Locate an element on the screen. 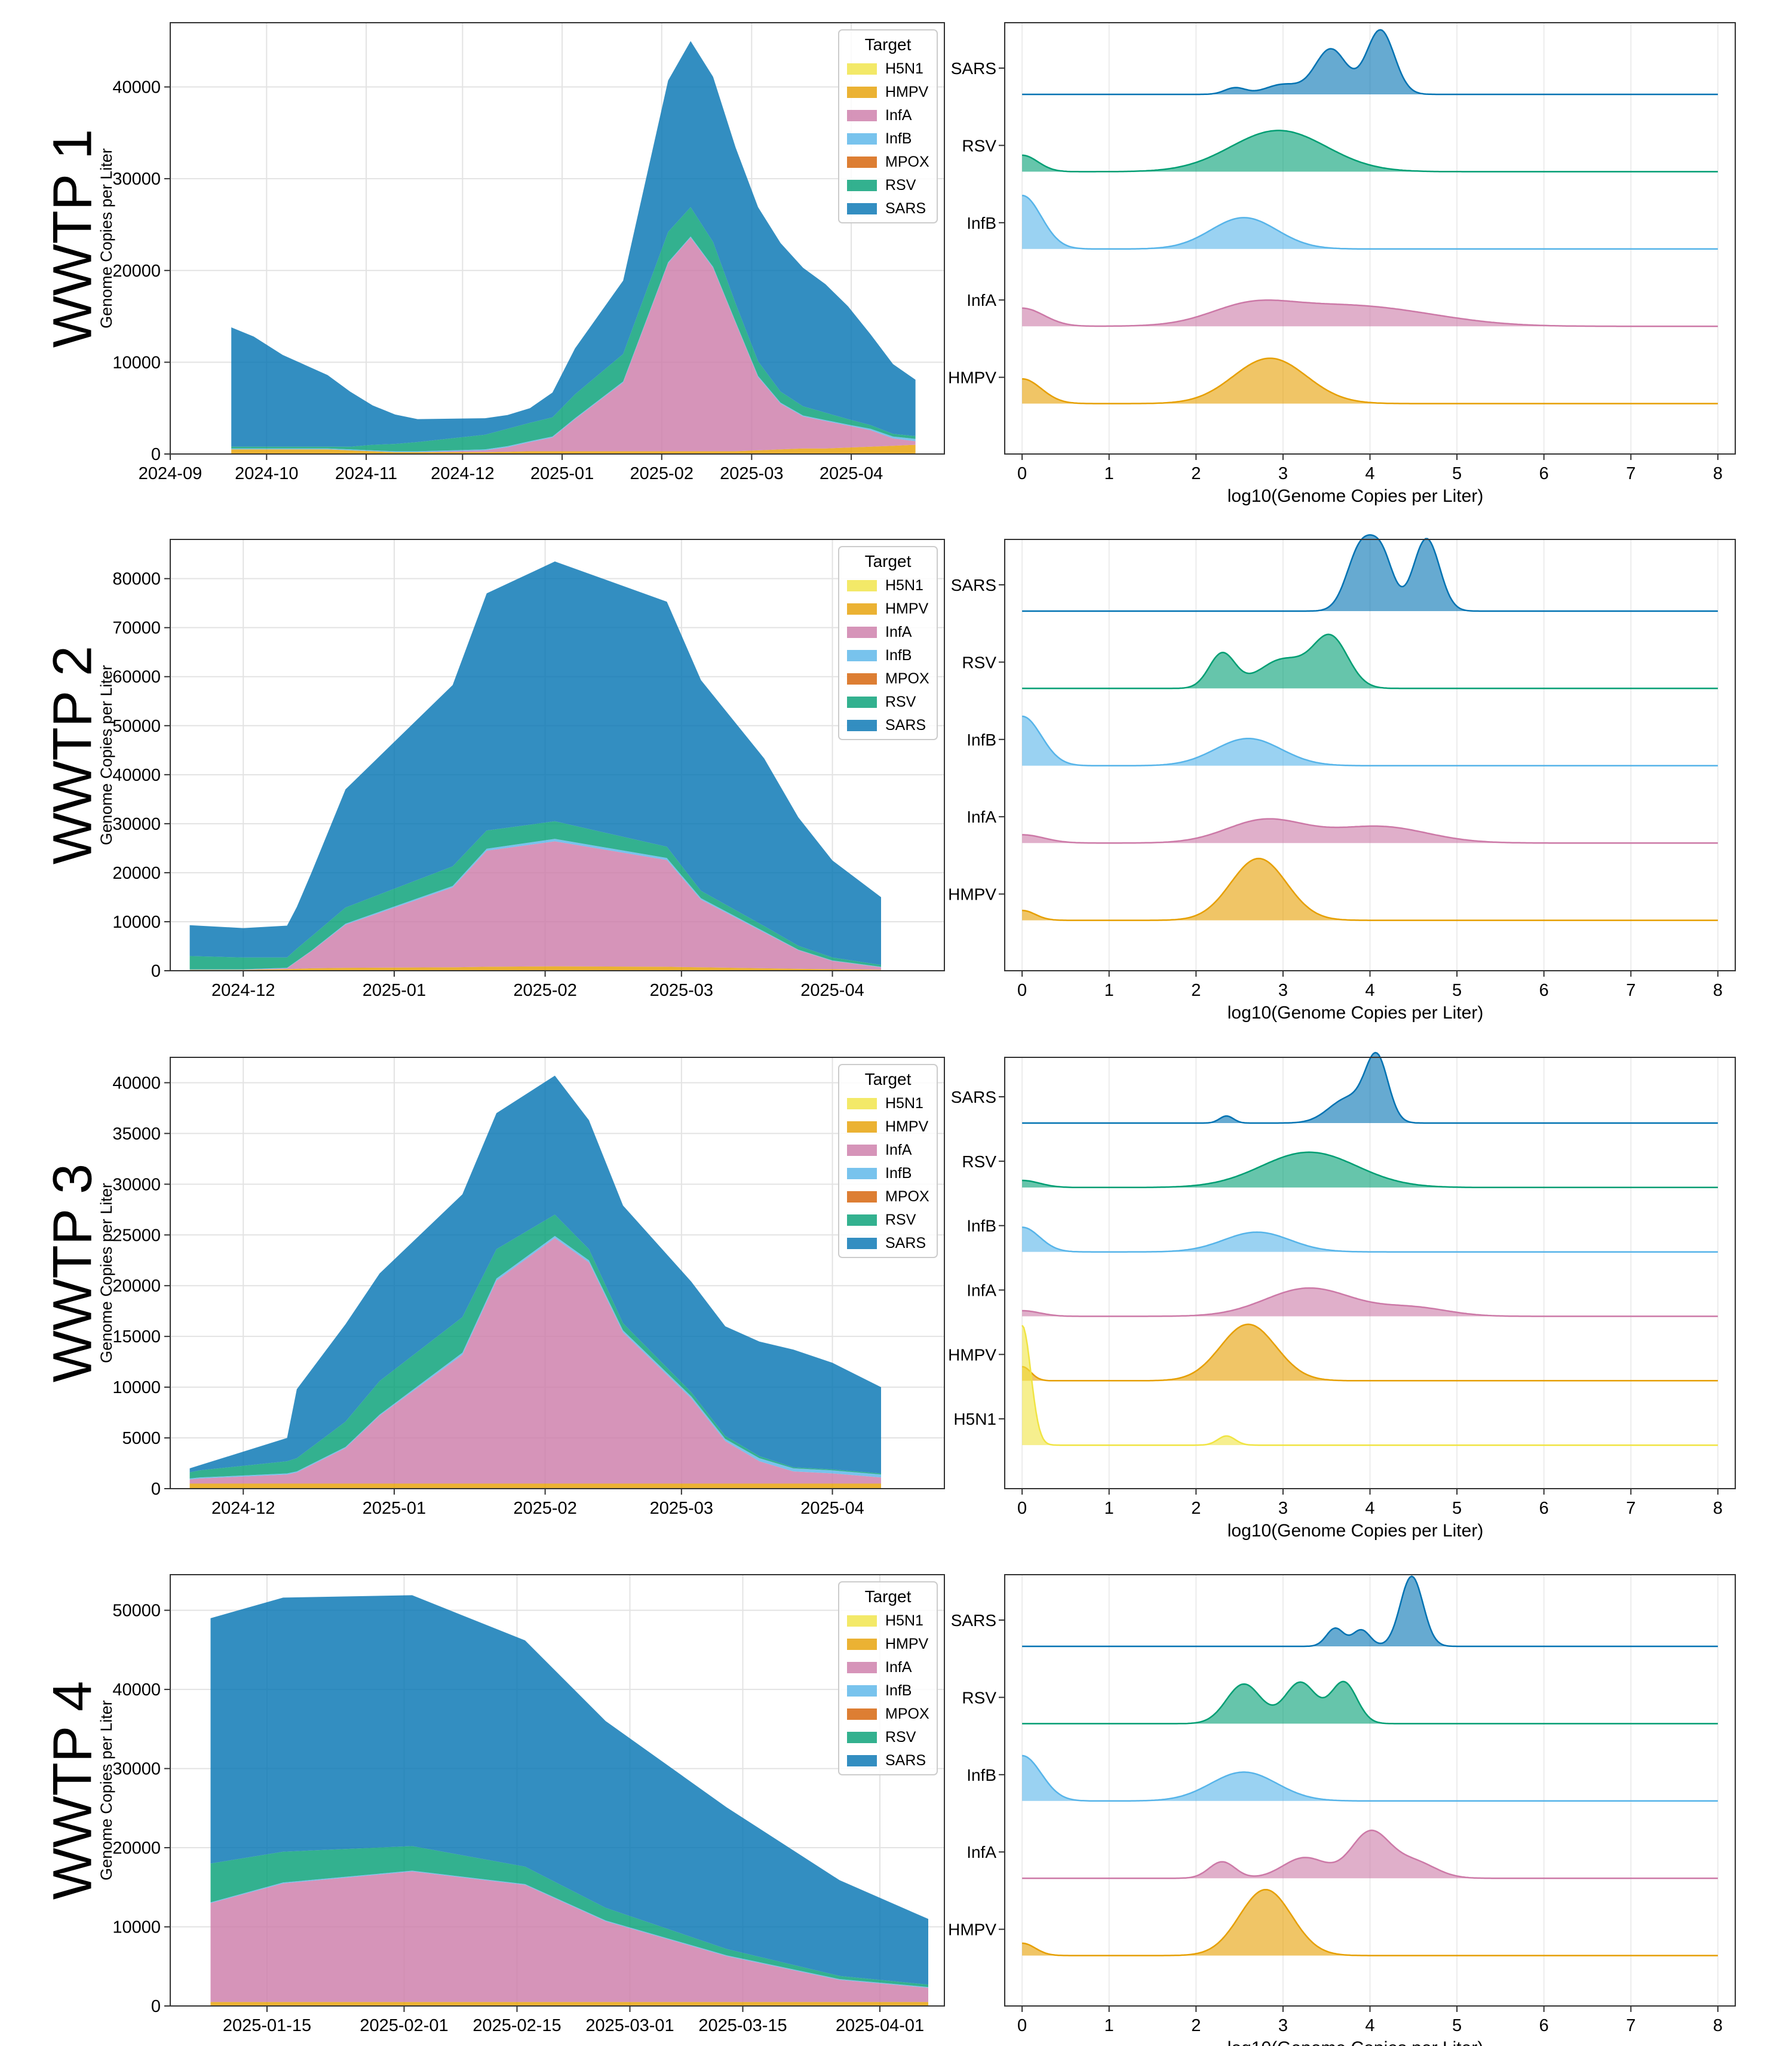 This screenshot has width=1792, height=2046. y-tick-label: 30000 is located at coordinates (136, 1769).